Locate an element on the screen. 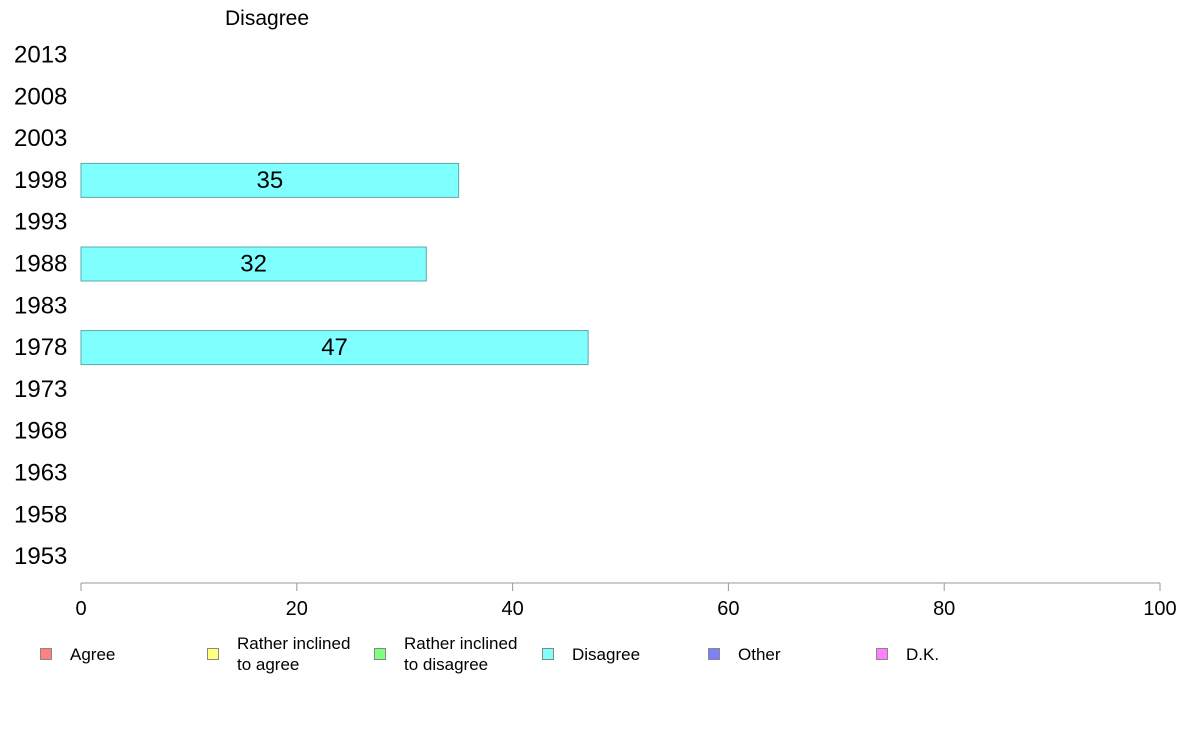 Image resolution: width=1188 pixels, height=736 pixels. legend-item: Rather inclined to agree is located at coordinates (278, 654).